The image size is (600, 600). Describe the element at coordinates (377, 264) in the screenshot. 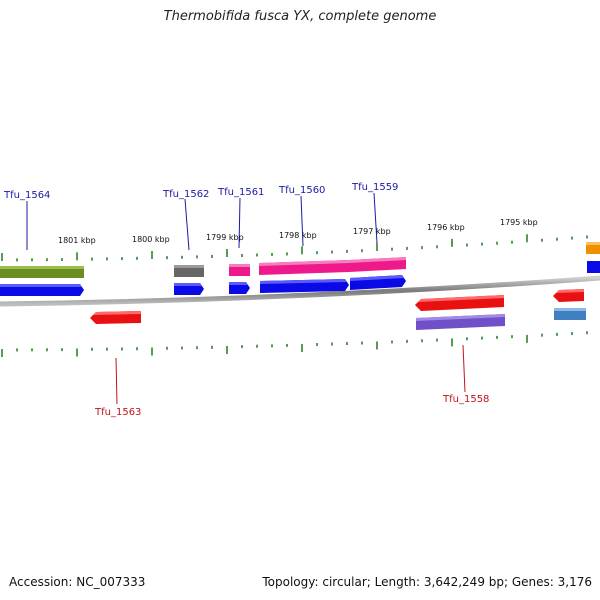

I see `gene-tfu-1559-pink` at that location.